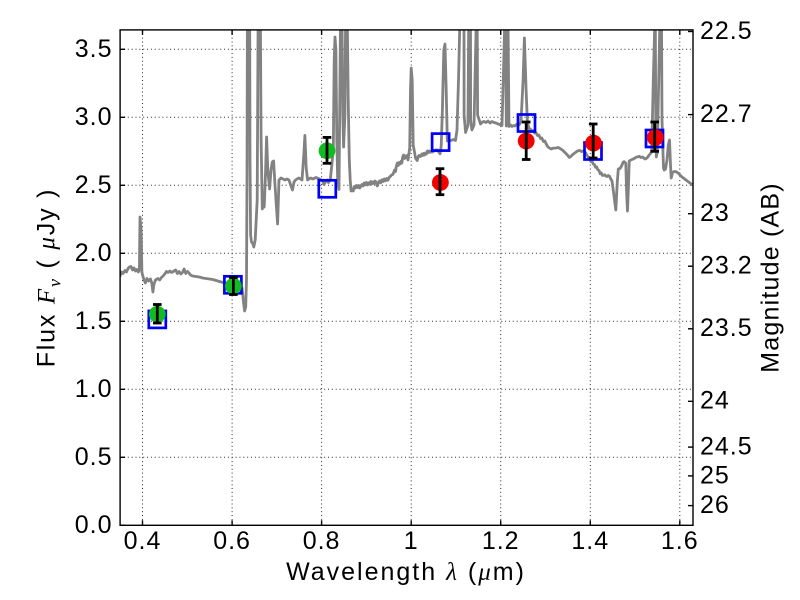 The image size is (800, 600). I want to click on svg-text: 25, so click(715, 475).